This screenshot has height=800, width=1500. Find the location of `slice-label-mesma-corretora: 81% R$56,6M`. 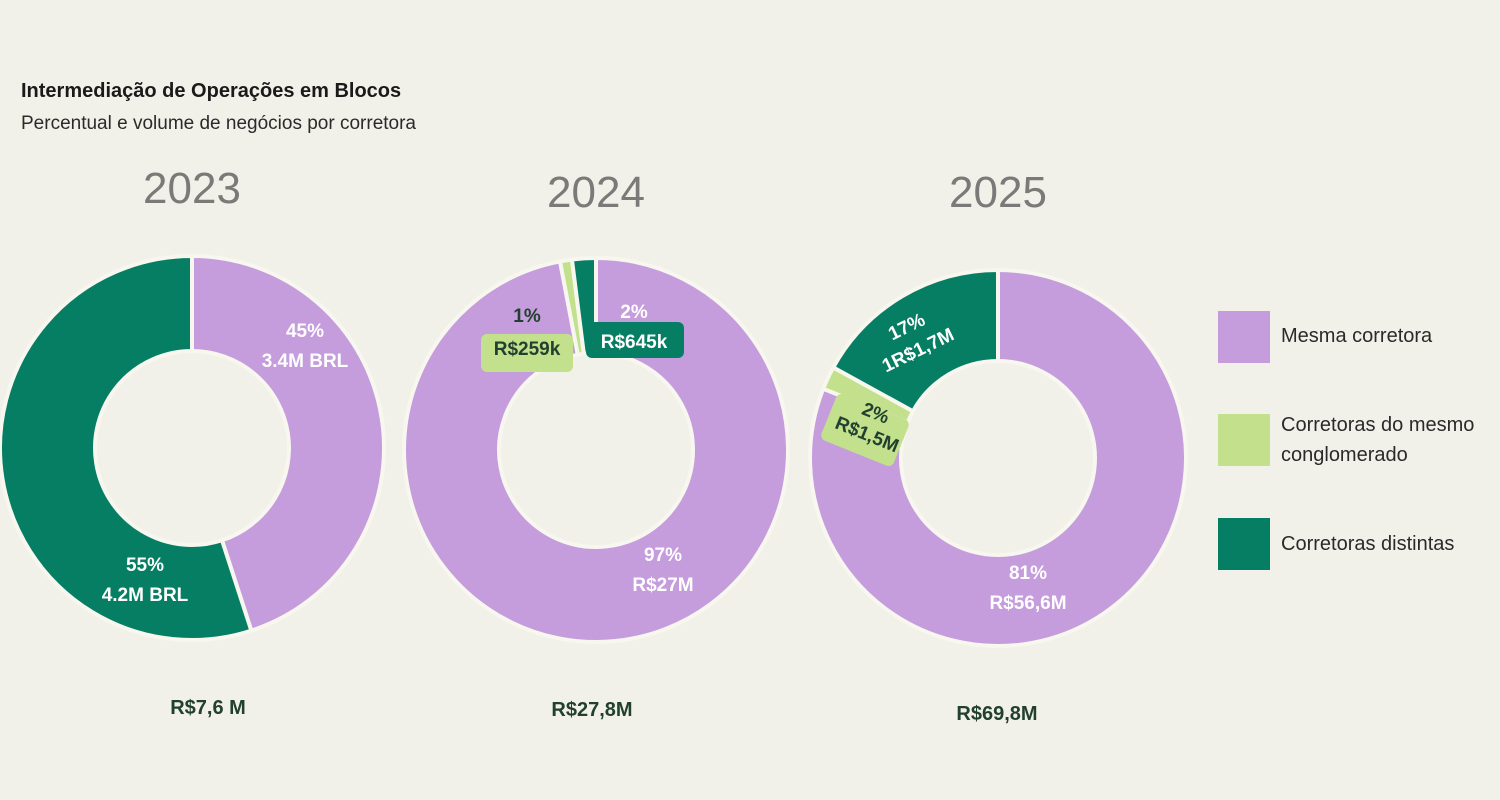

slice-label-mesma-corretora: 81% R$56,6M is located at coordinates (1027, 588).